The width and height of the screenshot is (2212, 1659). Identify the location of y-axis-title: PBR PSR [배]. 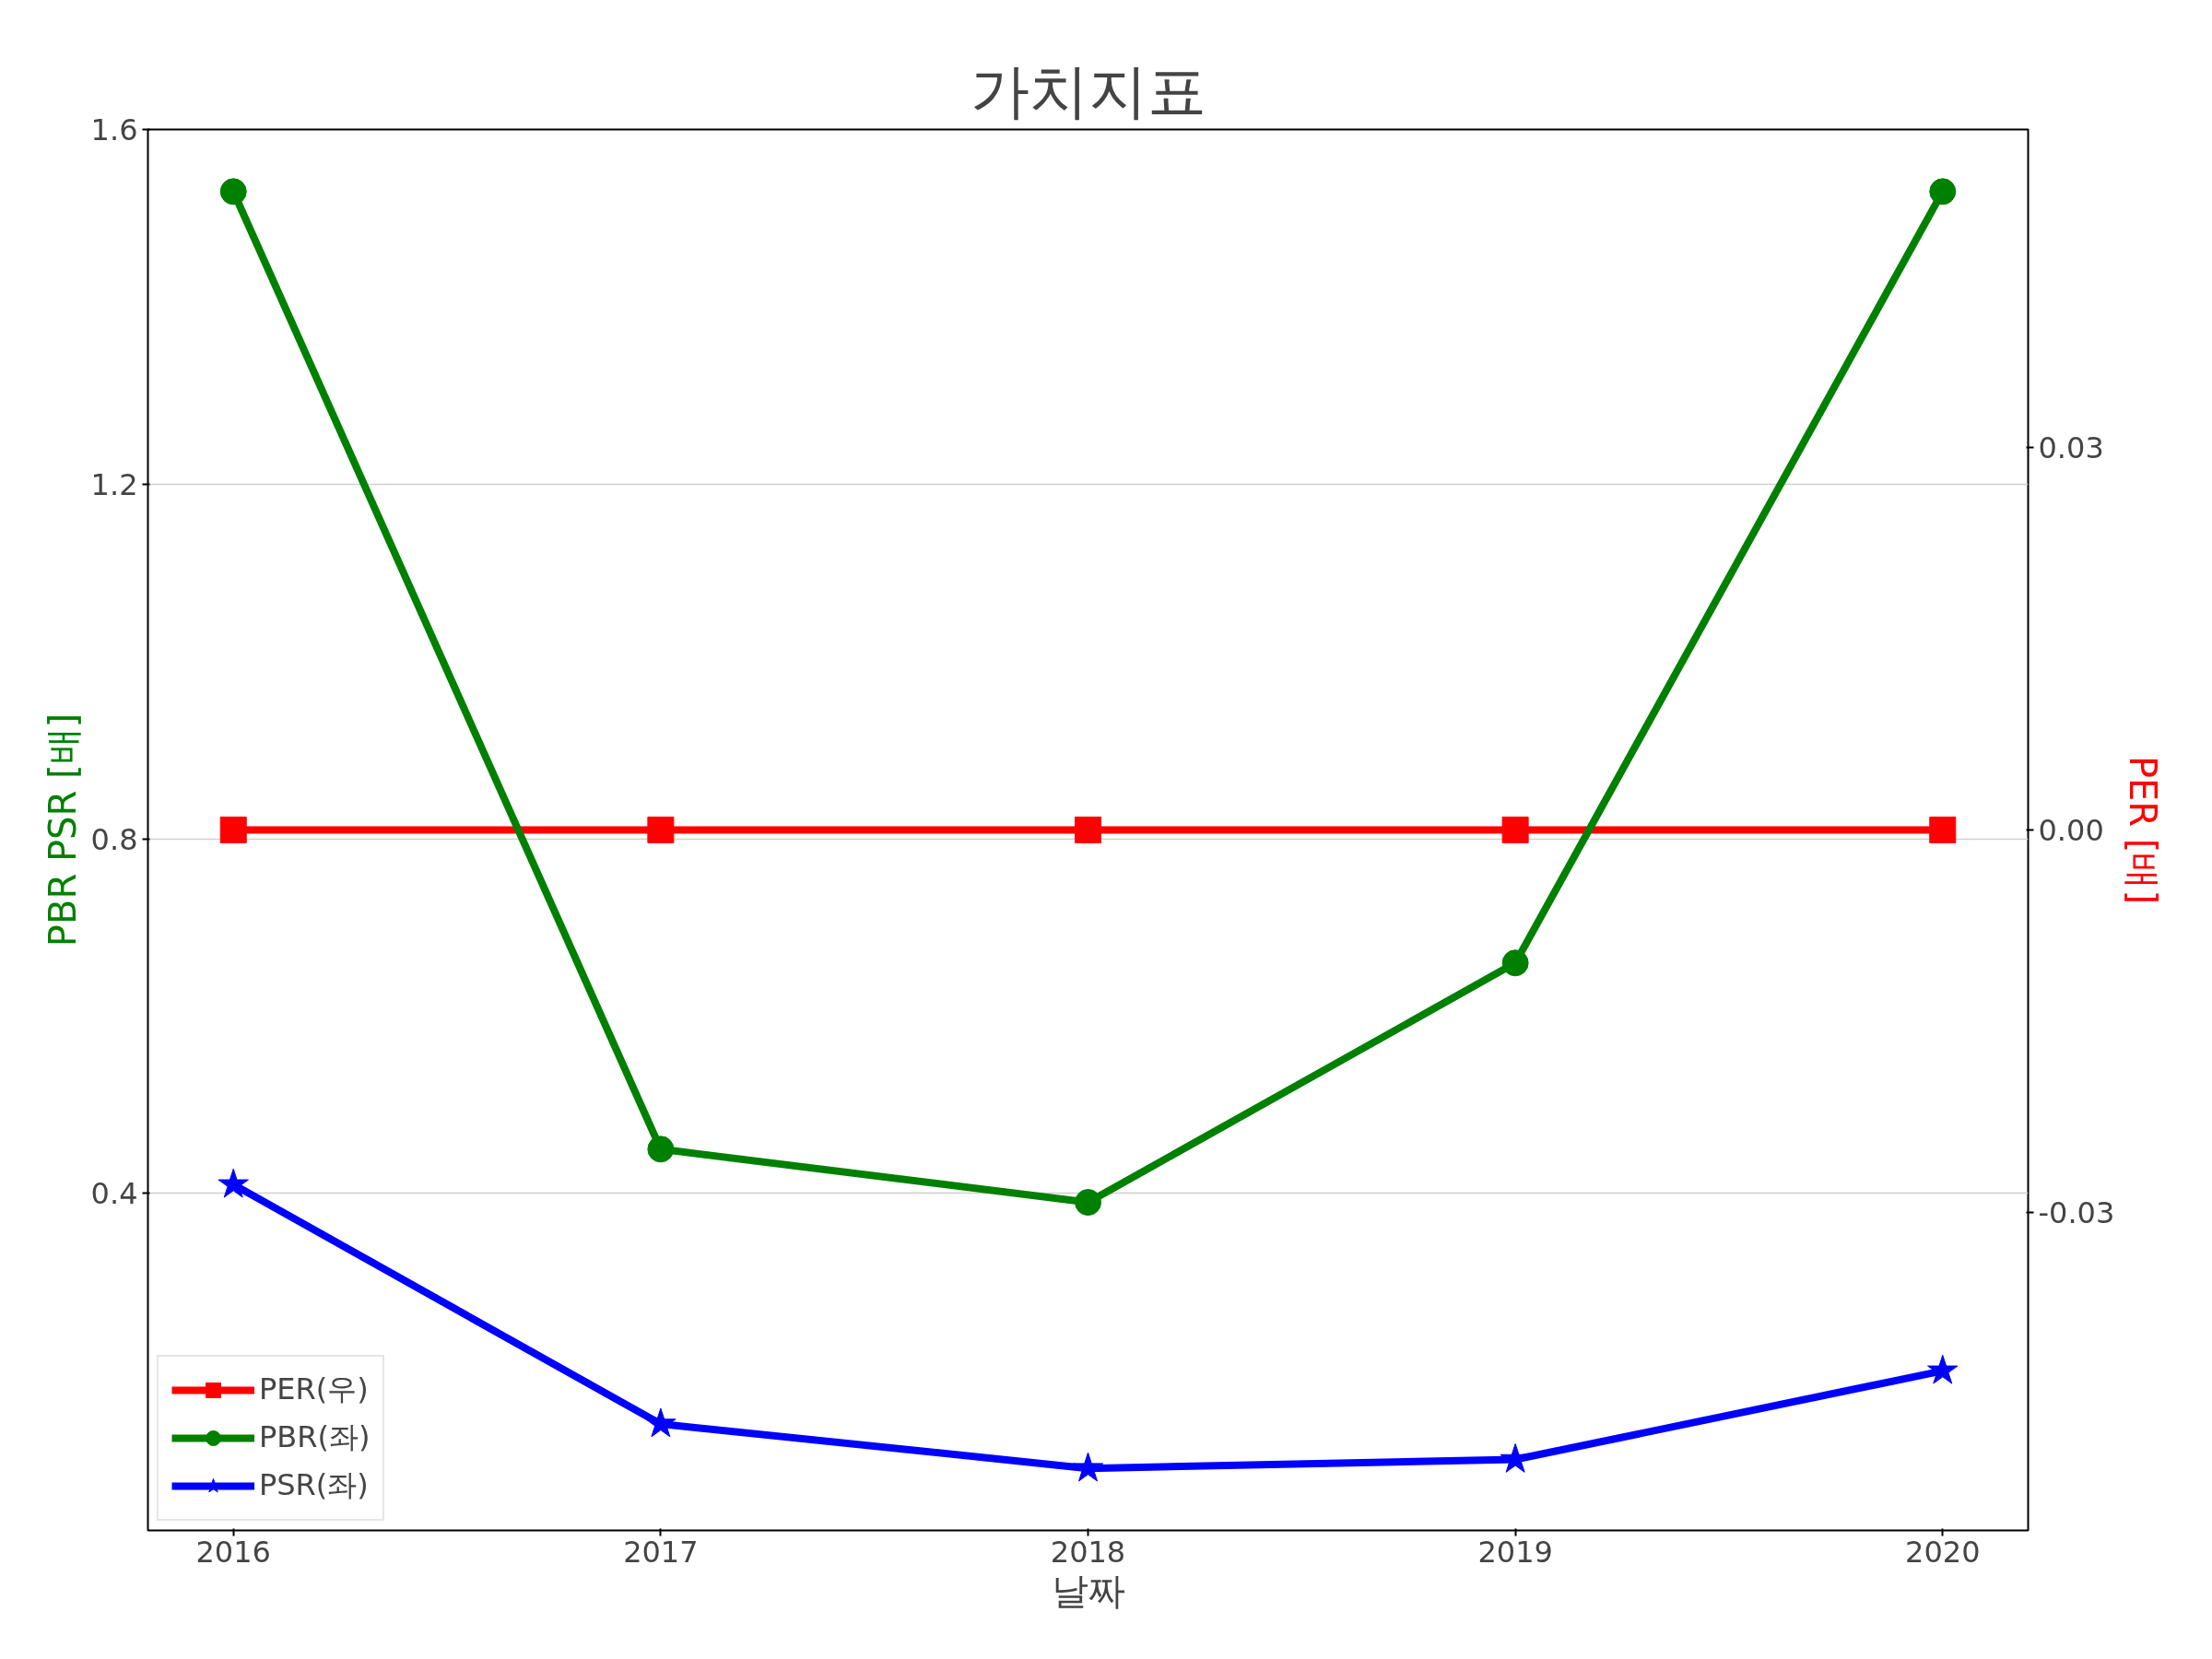
(62, 829).